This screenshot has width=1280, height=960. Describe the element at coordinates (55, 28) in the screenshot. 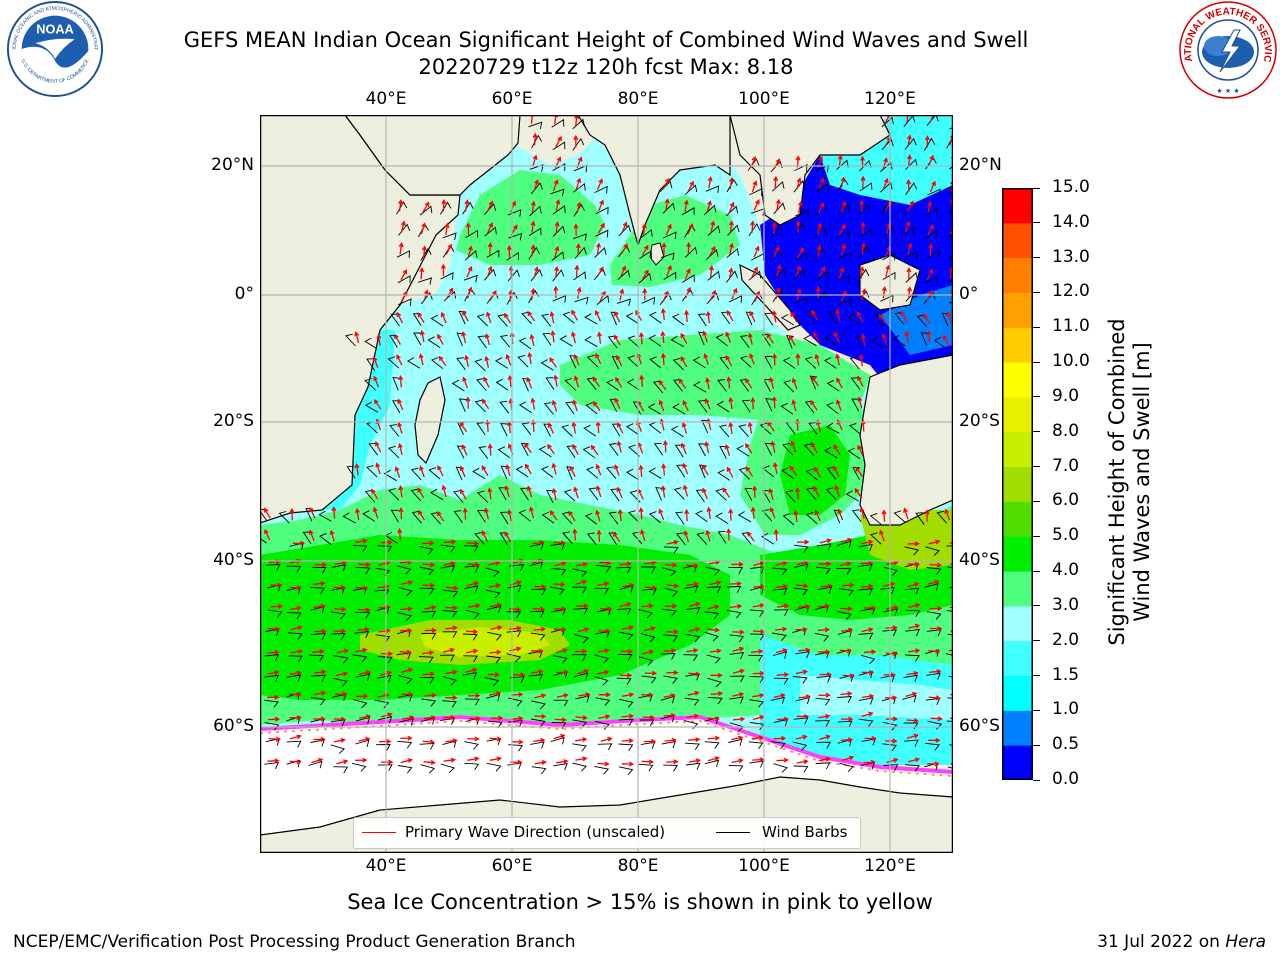

I see `svg-text: NOAA` at that location.